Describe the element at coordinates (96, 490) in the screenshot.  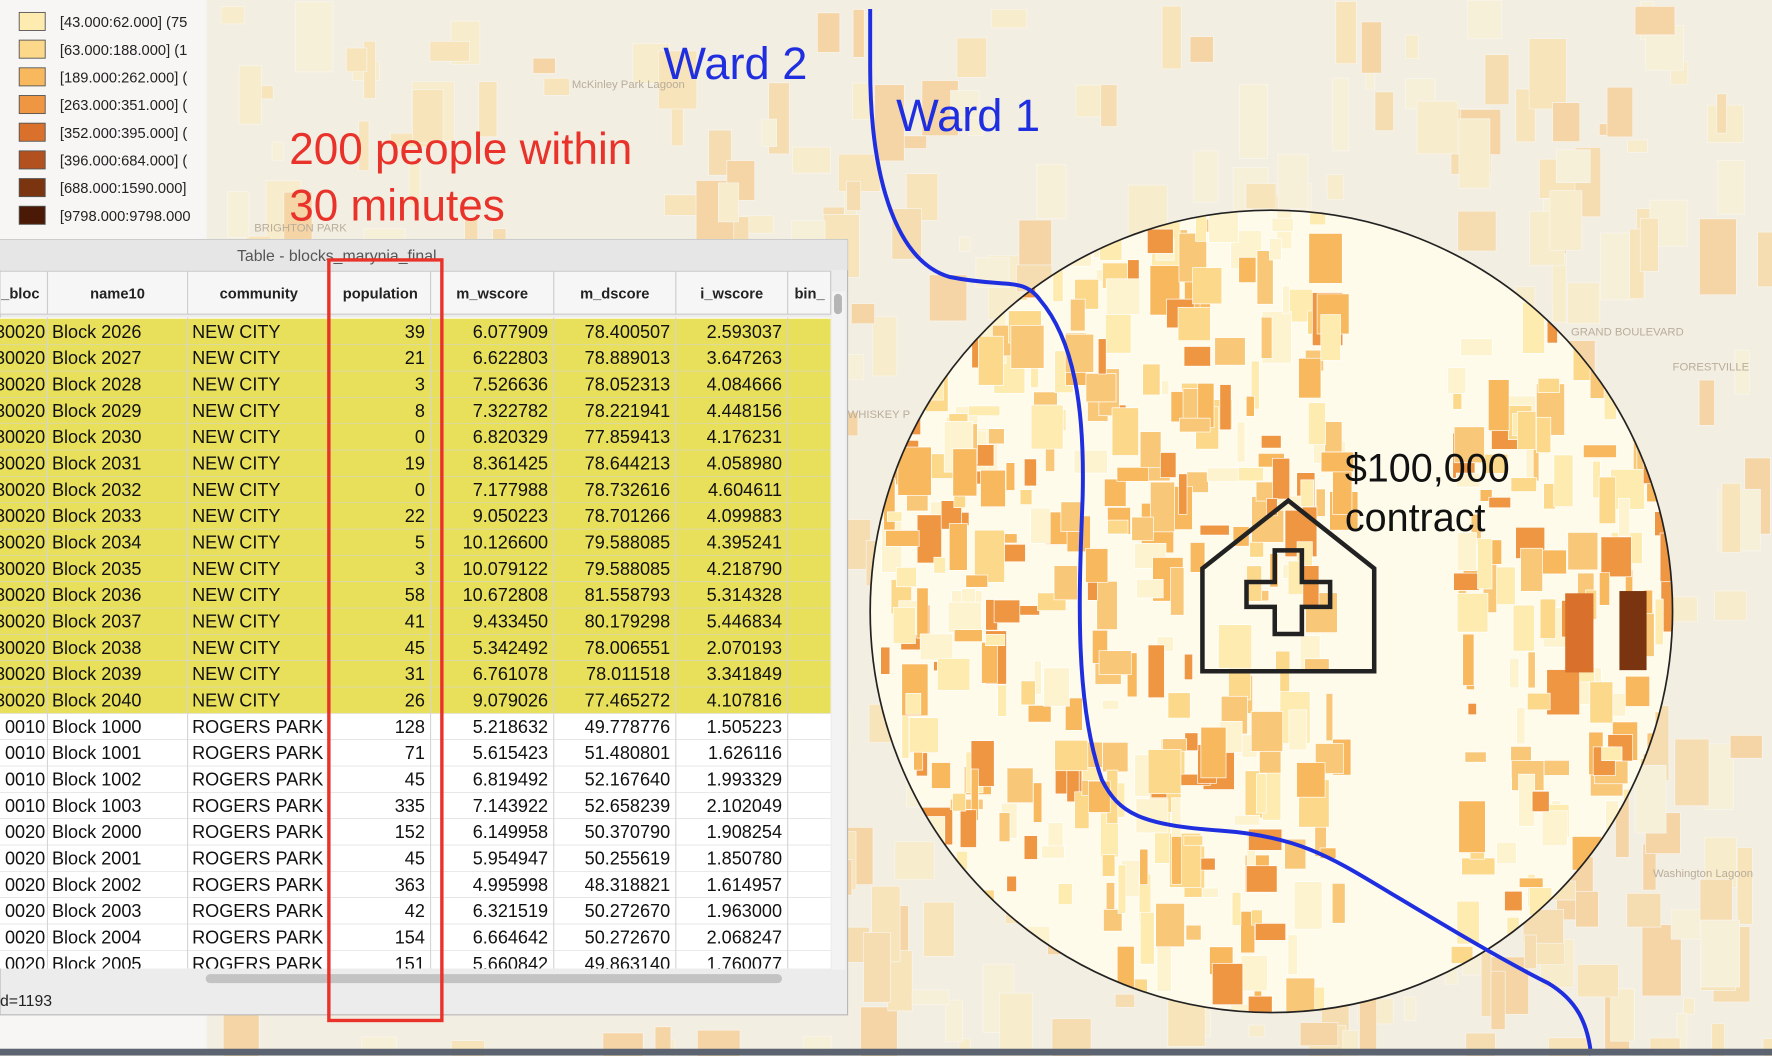
I see `table-cell: Block 2032` at that location.